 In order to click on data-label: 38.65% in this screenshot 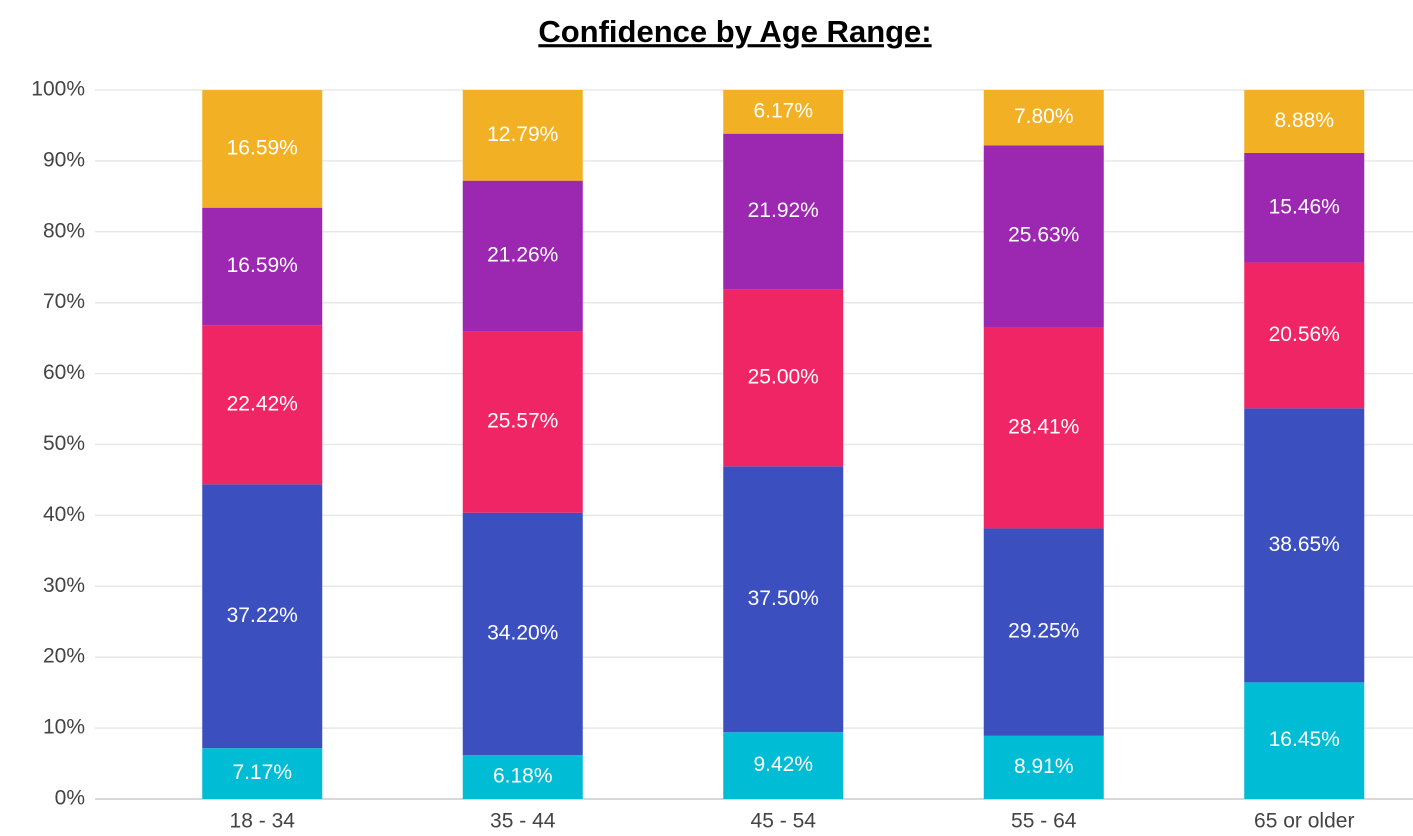, I will do `click(1304, 544)`.